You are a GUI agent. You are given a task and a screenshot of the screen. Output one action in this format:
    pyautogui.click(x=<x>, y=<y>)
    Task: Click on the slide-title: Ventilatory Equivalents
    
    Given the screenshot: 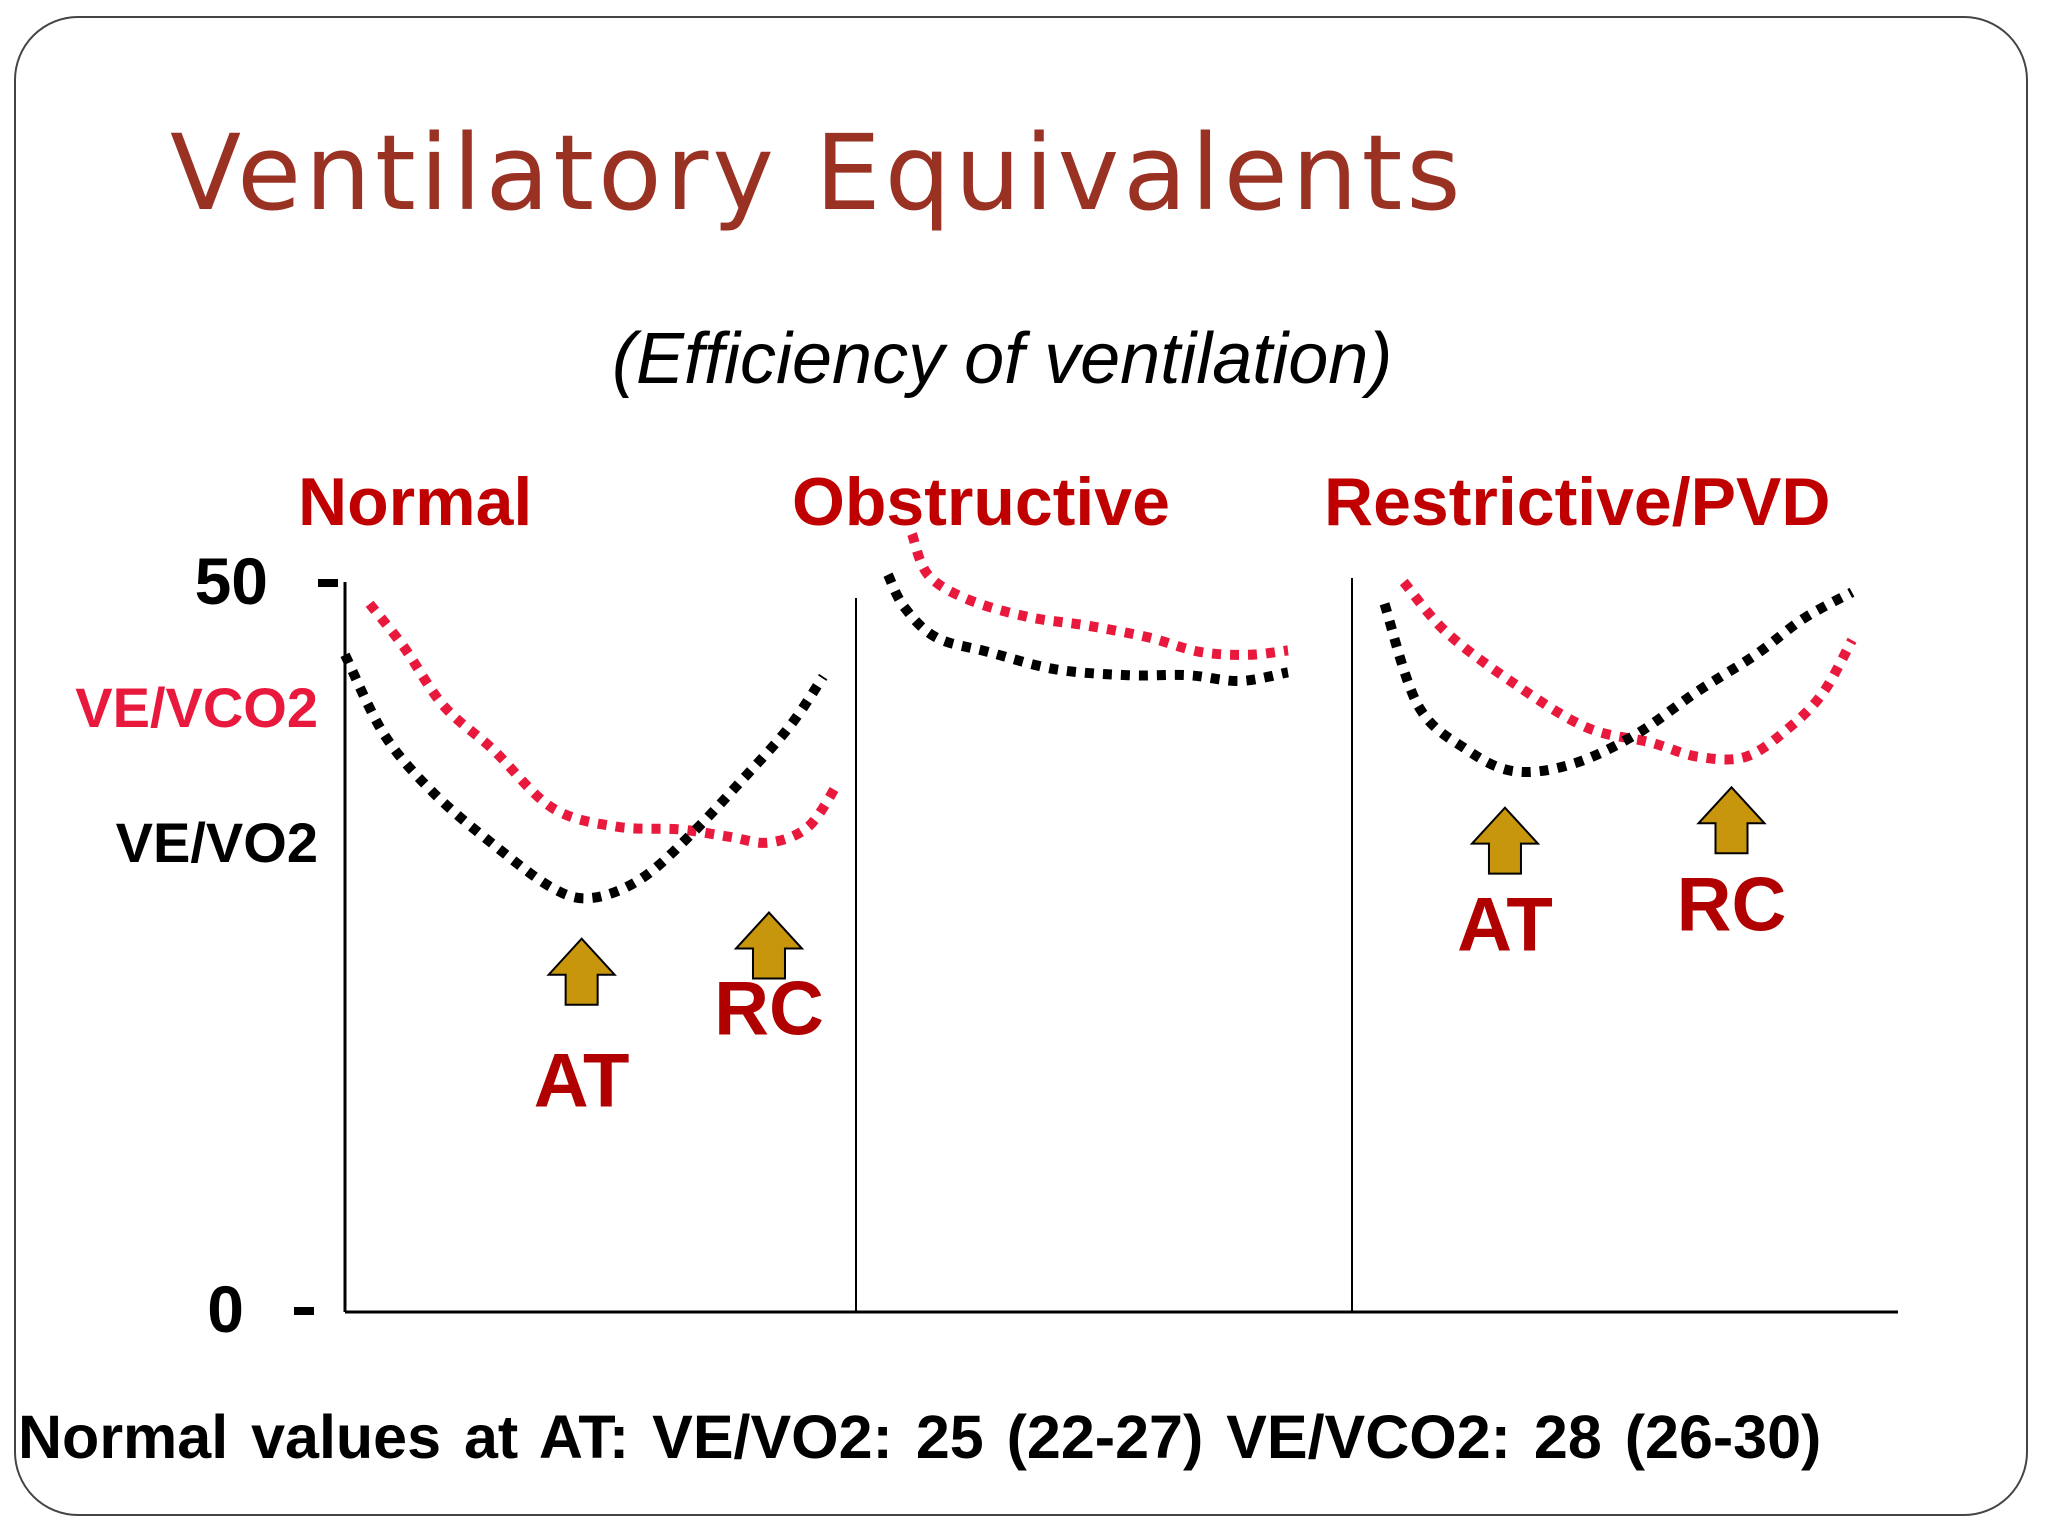 What is the action you would take?
    pyautogui.click(x=817, y=173)
    